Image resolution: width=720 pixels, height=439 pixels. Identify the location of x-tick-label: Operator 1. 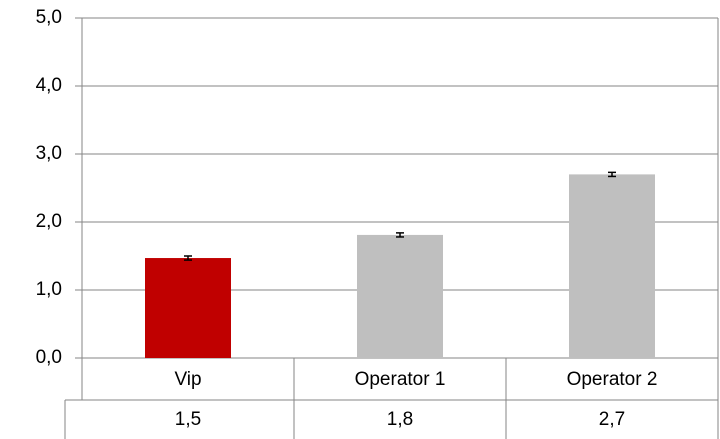
(400, 379).